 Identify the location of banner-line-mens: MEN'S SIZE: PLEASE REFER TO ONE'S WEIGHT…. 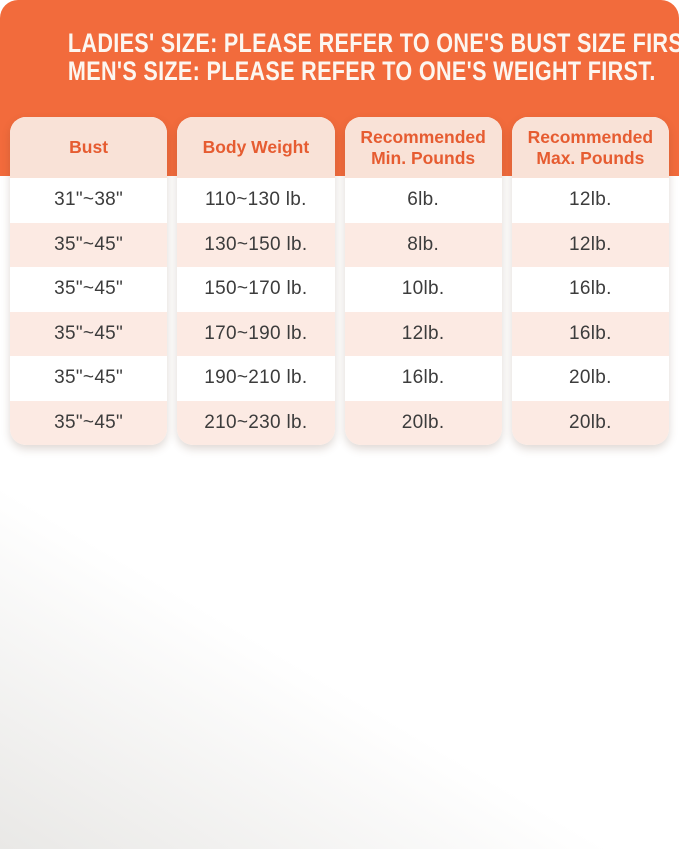
(361, 71).